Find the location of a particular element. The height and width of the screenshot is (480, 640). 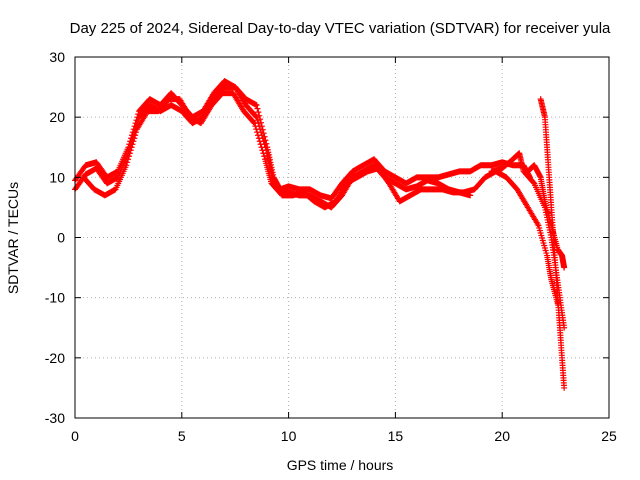

y-tick-label: 20 is located at coordinates (57, 117).